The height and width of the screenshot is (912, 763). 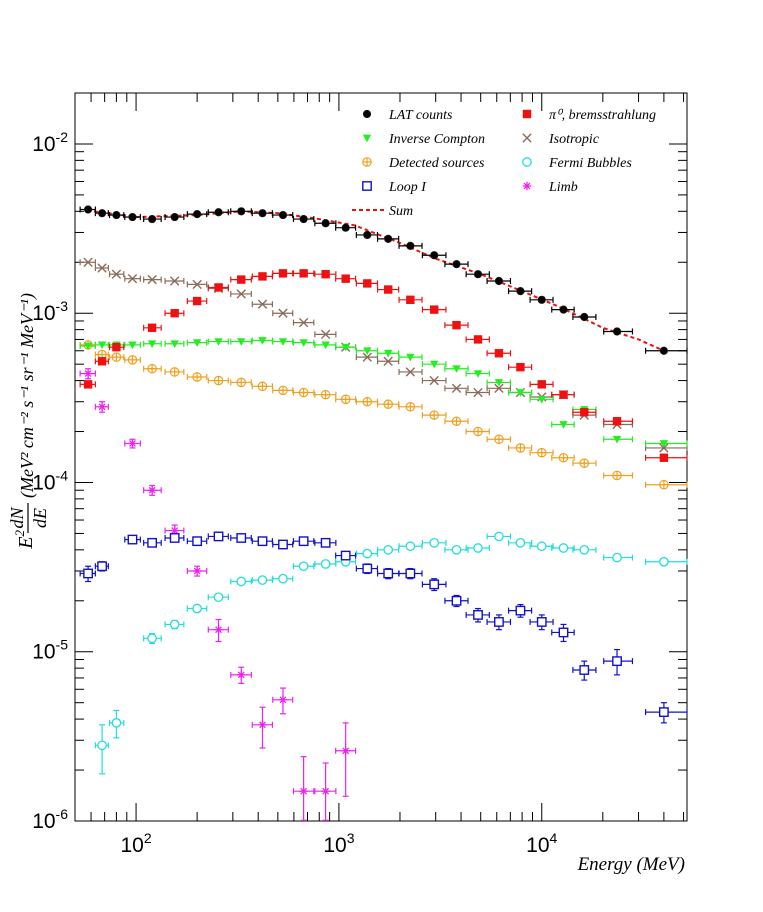 What do you see at coordinates (24, 540) in the screenshot?
I see `y-label-prefix: E2` at bounding box center [24, 540].